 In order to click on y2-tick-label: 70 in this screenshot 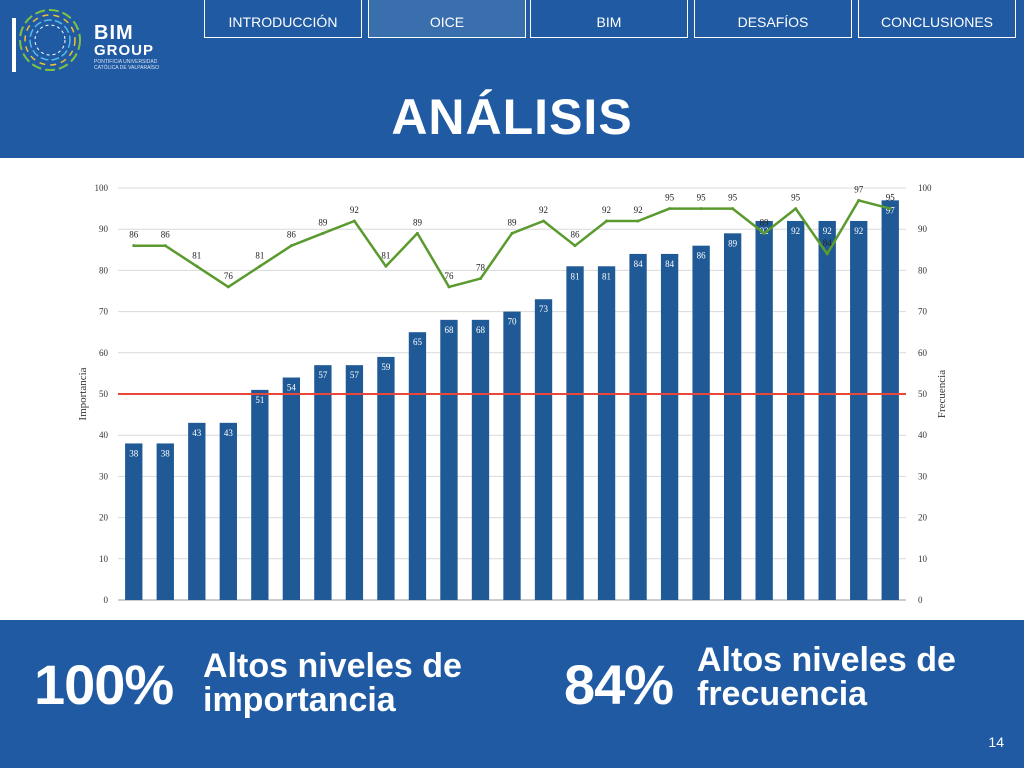, I will do `click(923, 312)`.